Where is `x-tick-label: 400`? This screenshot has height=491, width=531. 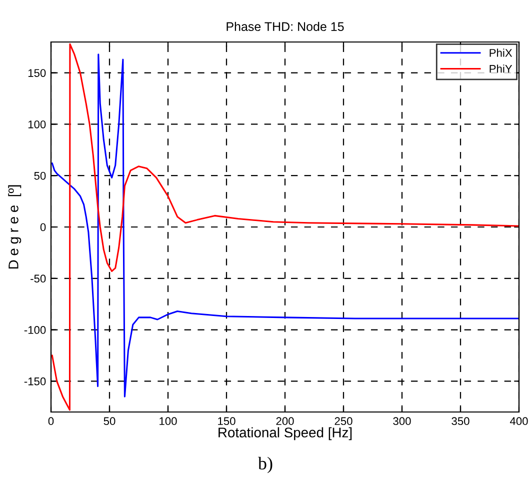 x-tick-label: 400 is located at coordinates (519, 421).